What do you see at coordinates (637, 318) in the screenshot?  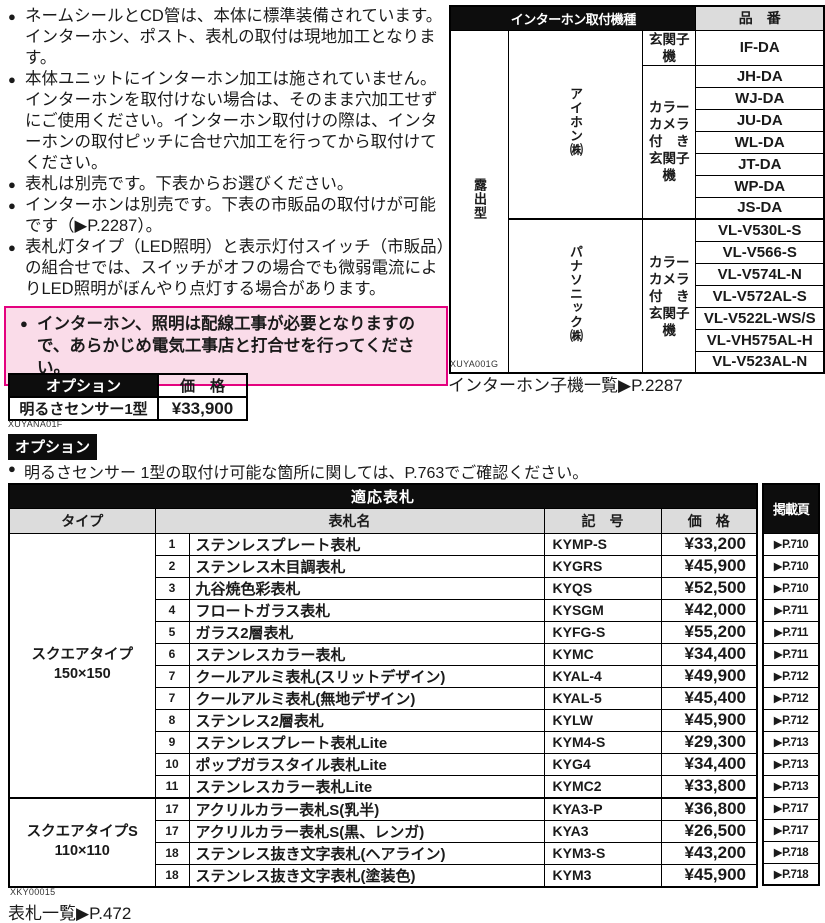 I see `table-row: VL-V522L-WS/S` at bounding box center [637, 318].